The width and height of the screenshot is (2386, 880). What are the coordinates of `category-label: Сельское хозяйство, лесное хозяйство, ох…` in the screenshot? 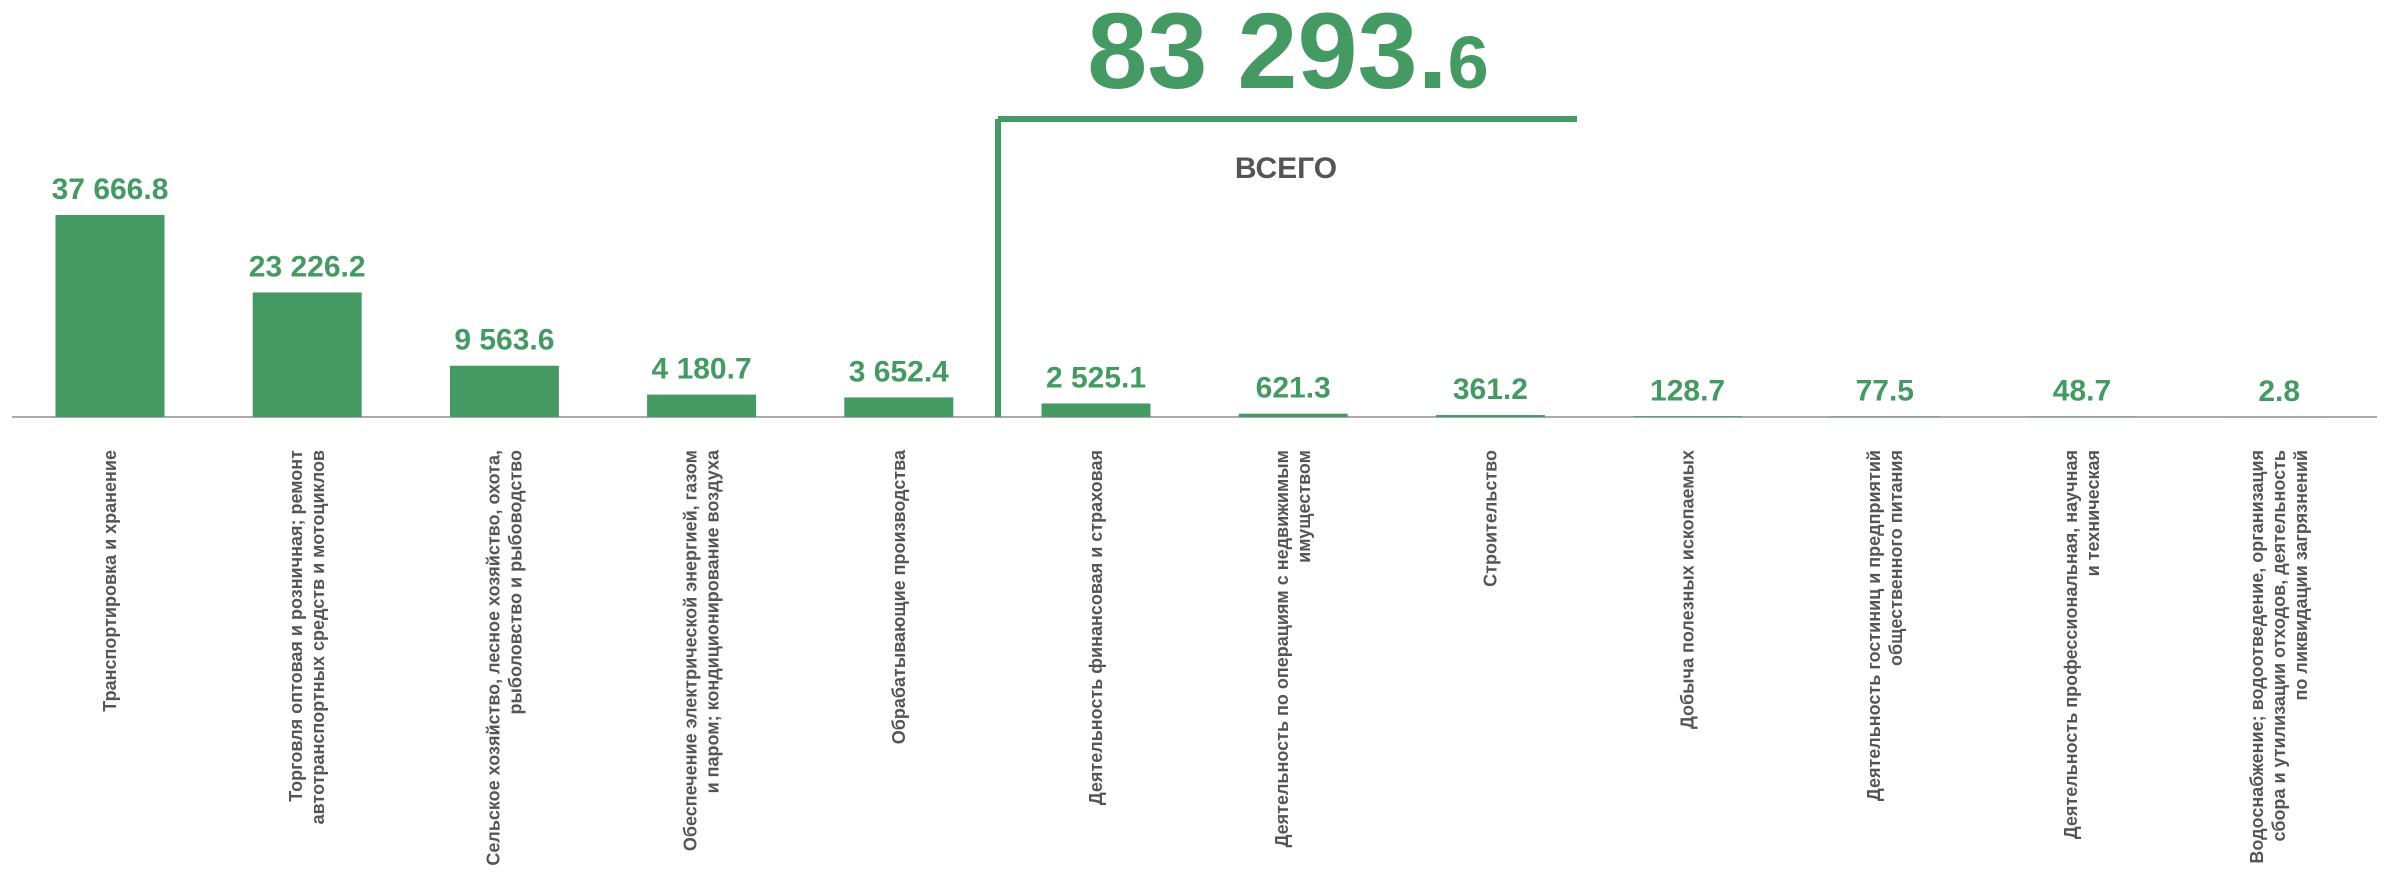 It's located at (504, 658).